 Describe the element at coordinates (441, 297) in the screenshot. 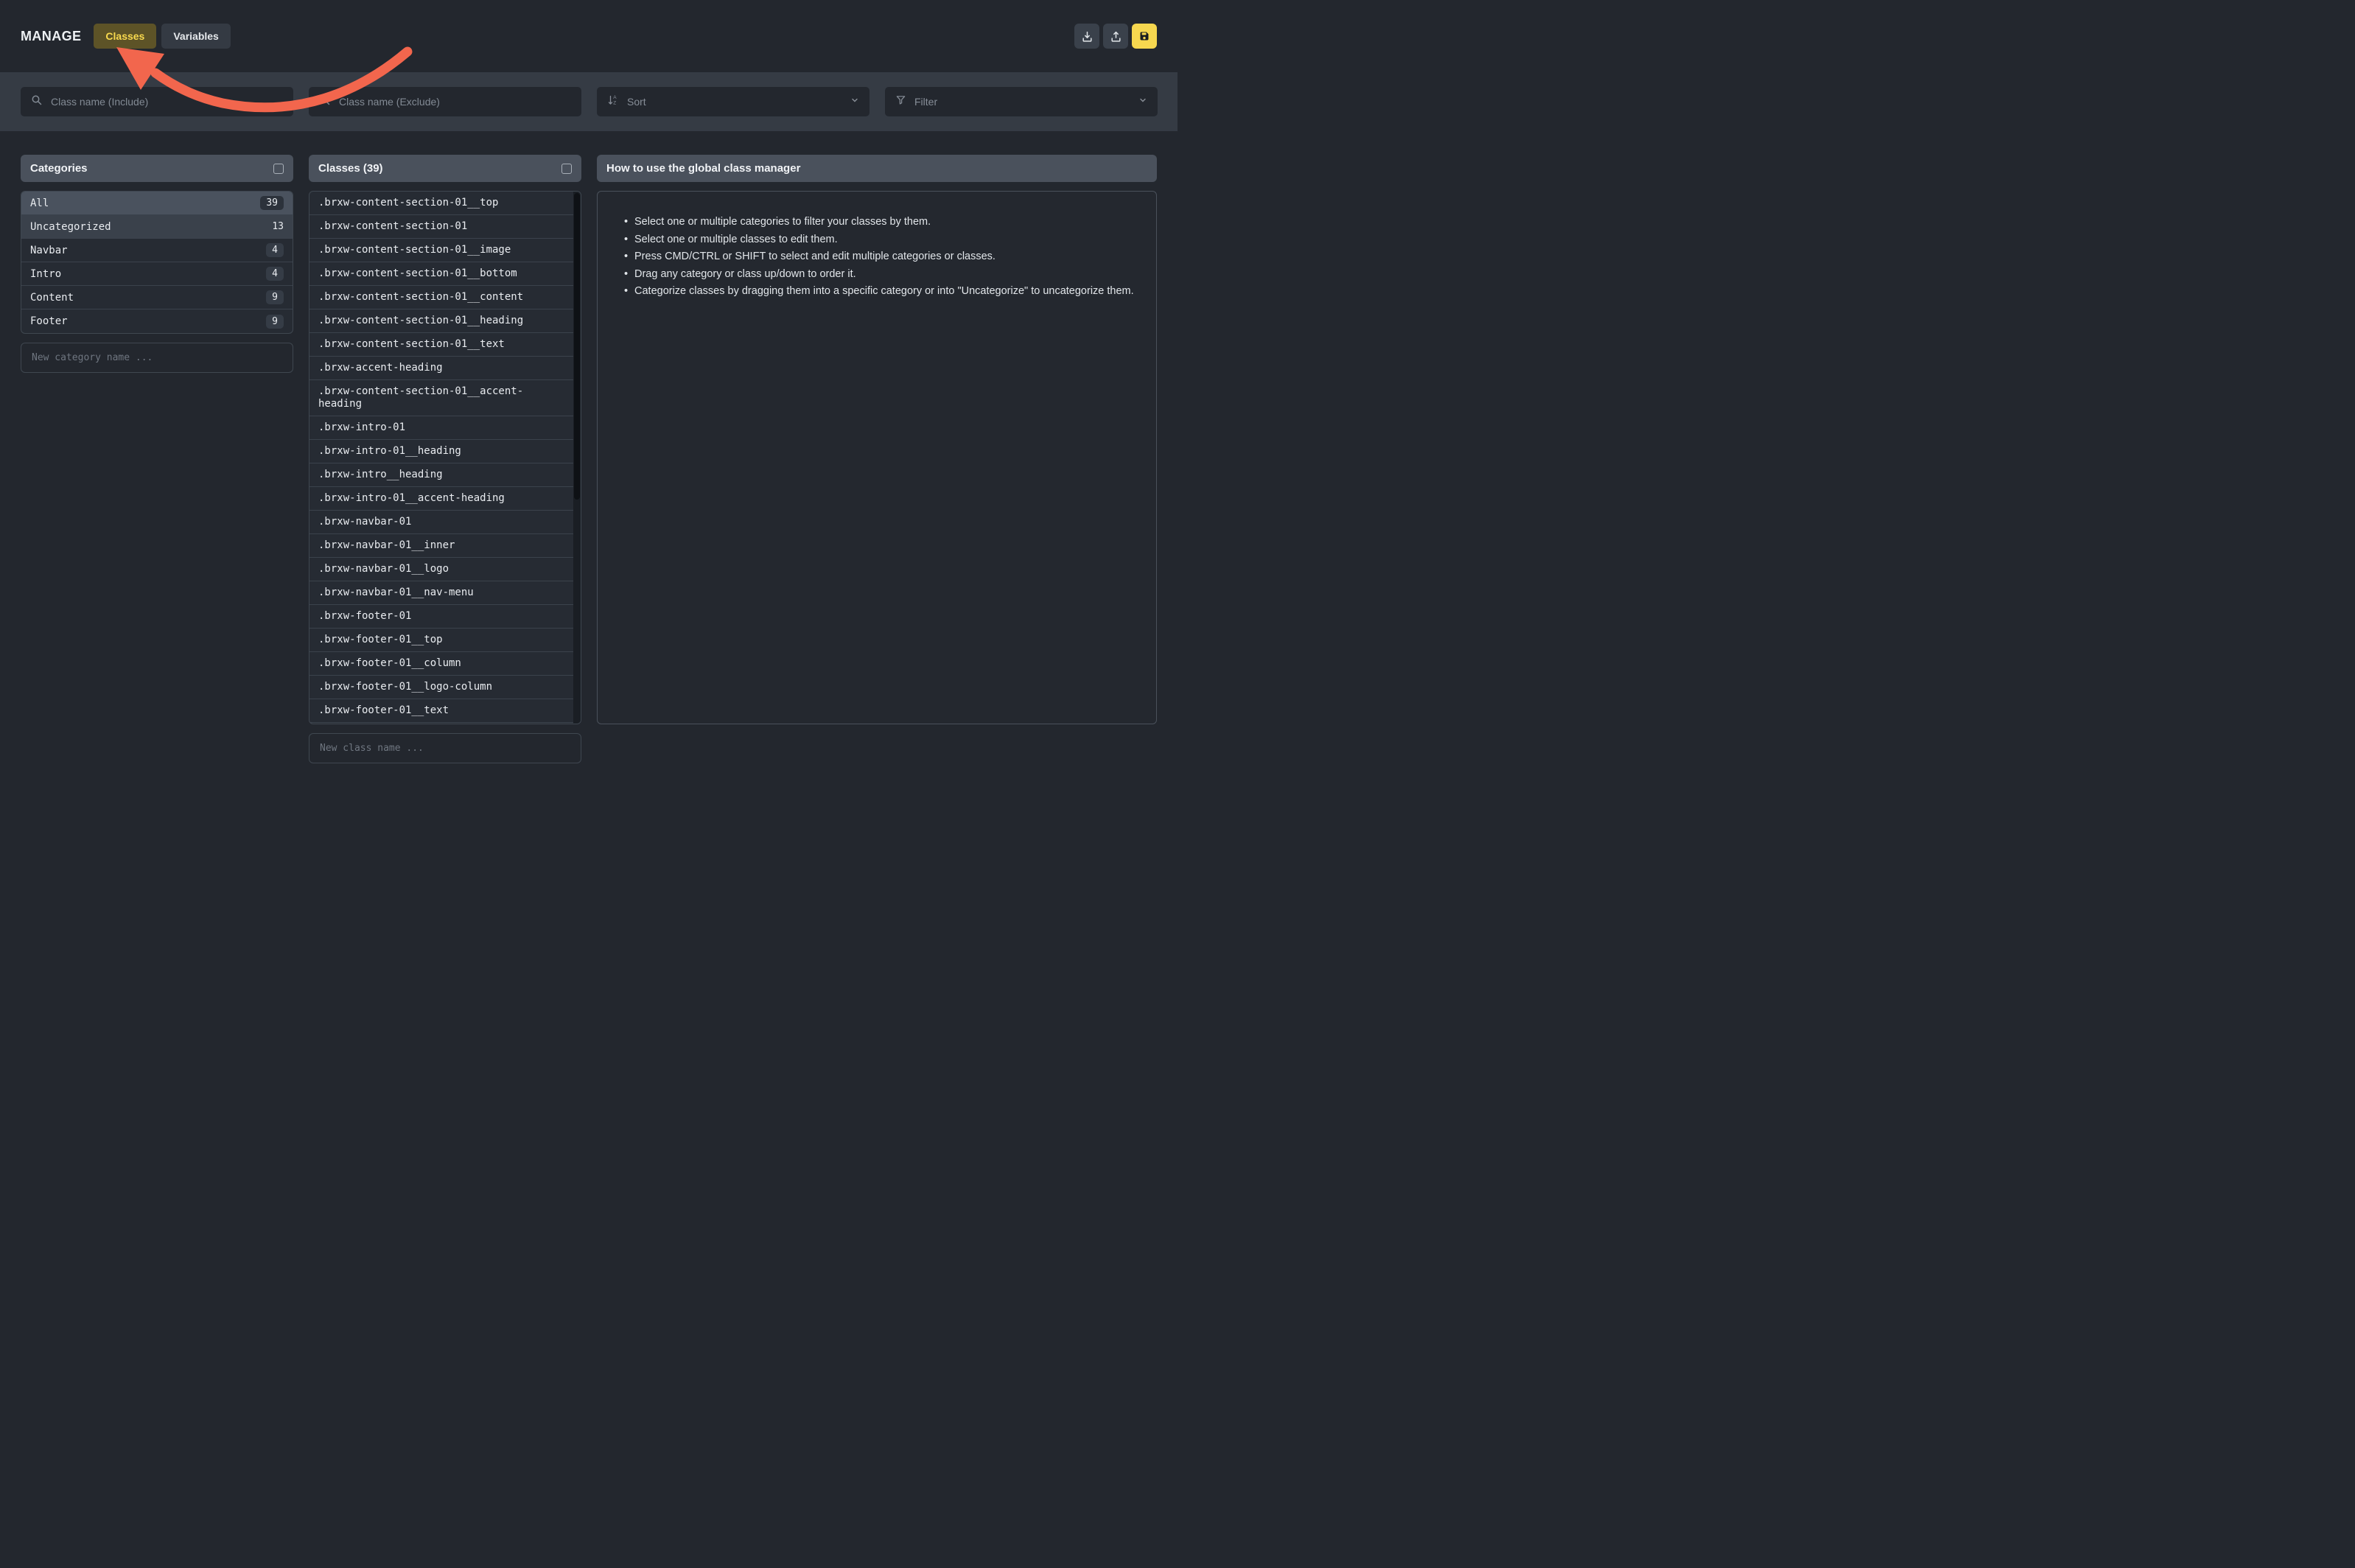

I see `class-row: .brxw-content-section-01__content` at that location.